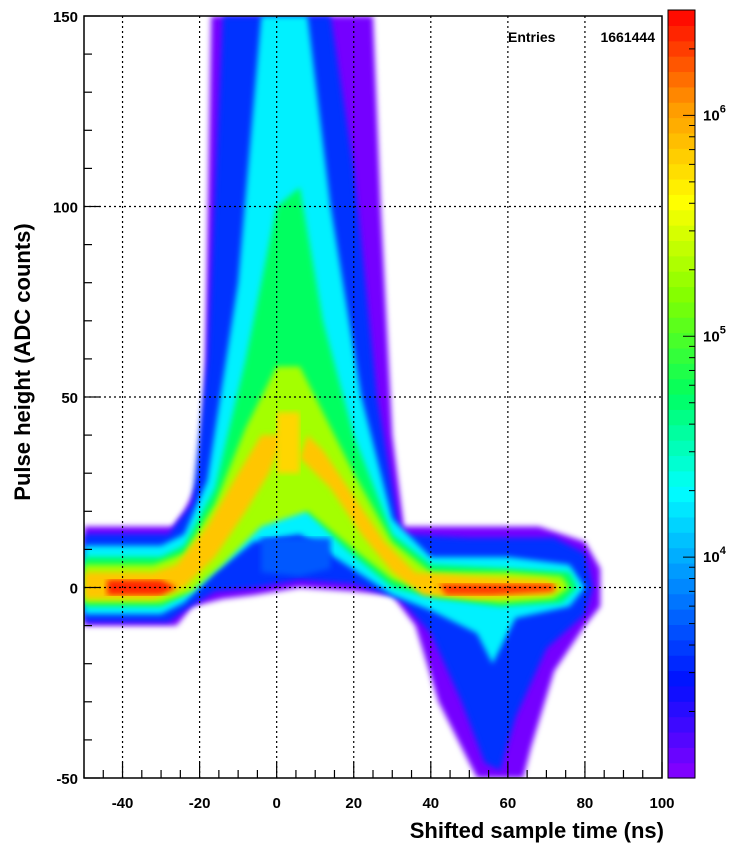 This screenshot has width=736, height=854. Describe the element at coordinates (430, 517) in the screenshot. I see `band-orange-right` at that location.